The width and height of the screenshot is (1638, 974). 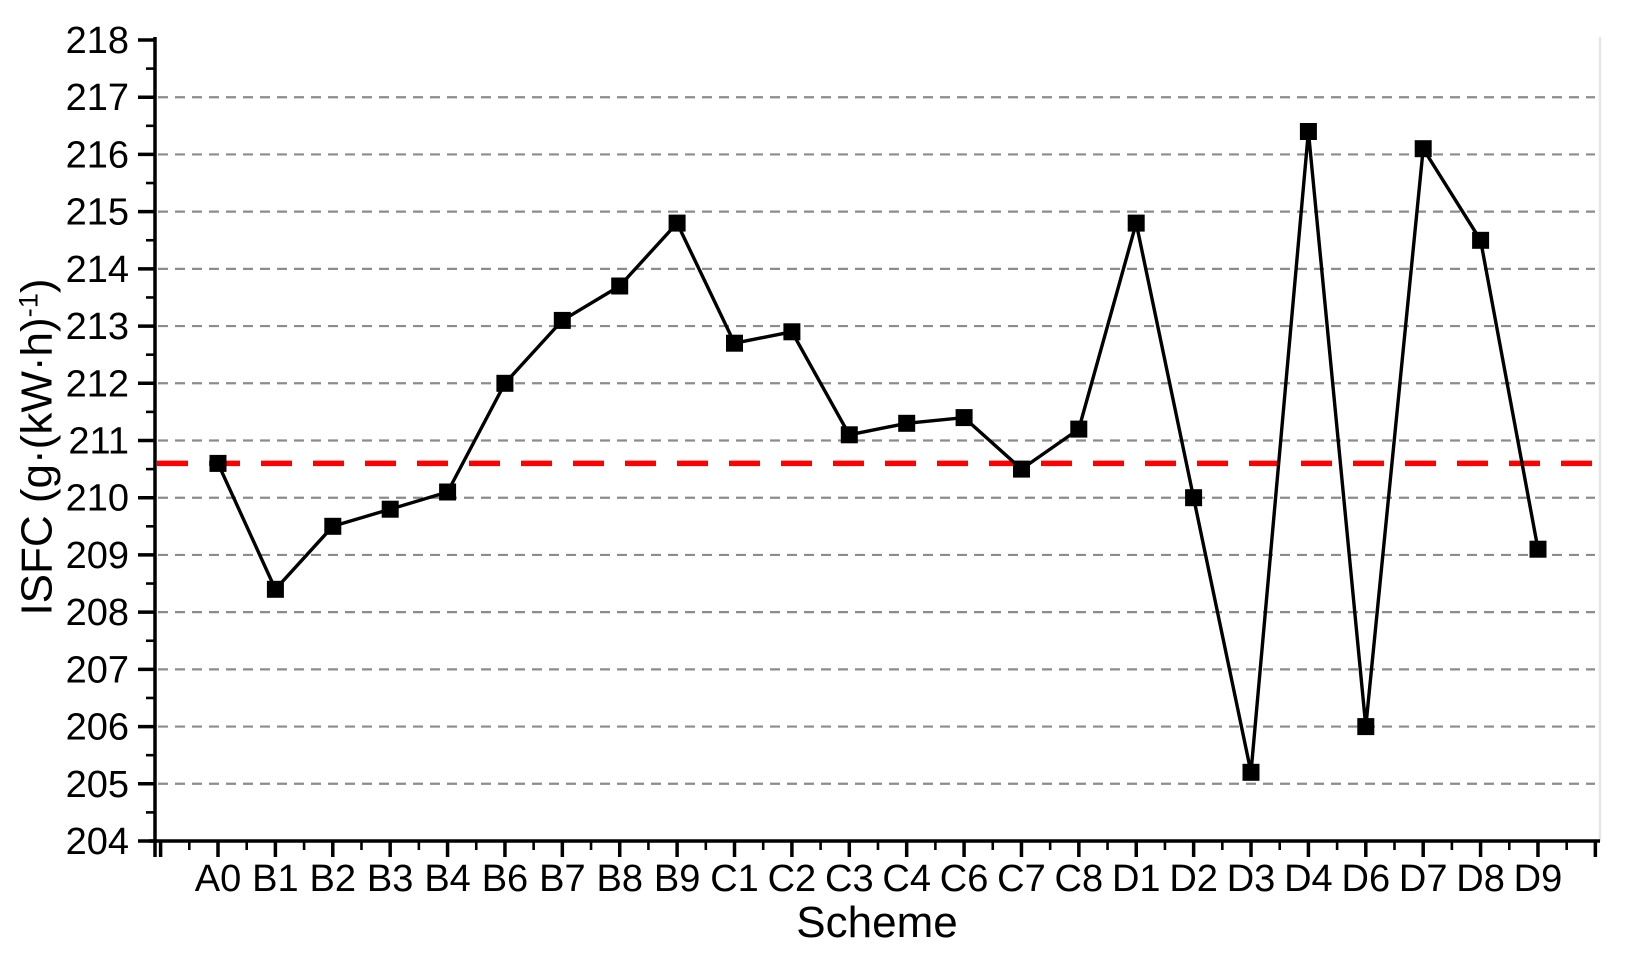 What do you see at coordinates (390, 879) in the screenshot?
I see `x-tick-label: B3` at bounding box center [390, 879].